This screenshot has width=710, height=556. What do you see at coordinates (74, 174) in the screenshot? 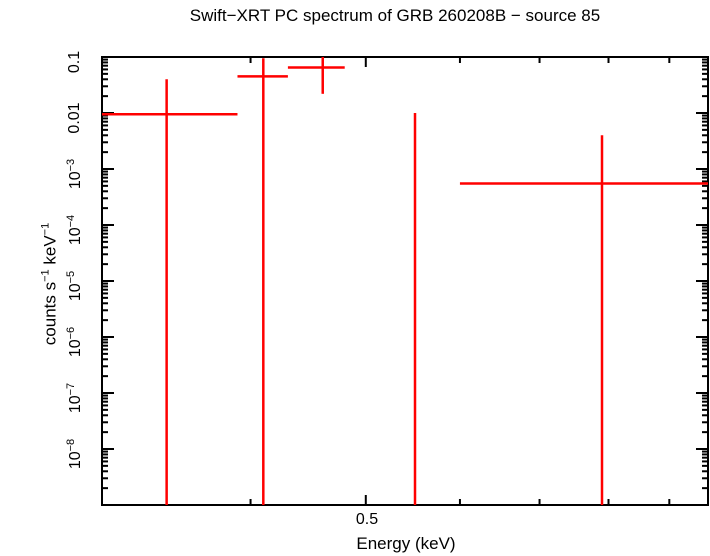
I see `y-tick-label-1e-3: 10−3` at bounding box center [74, 174].